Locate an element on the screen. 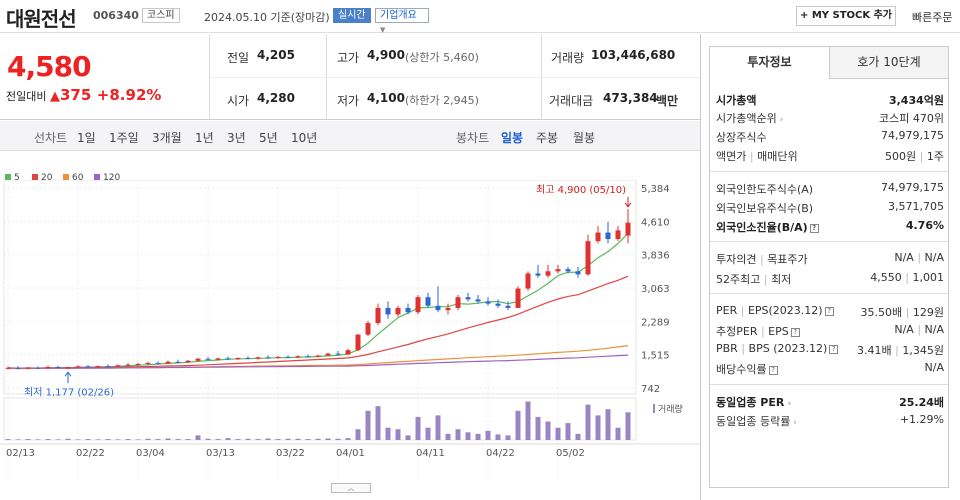 This screenshot has width=960, height=500. x-tick-label: 04/22 is located at coordinates (500, 453).